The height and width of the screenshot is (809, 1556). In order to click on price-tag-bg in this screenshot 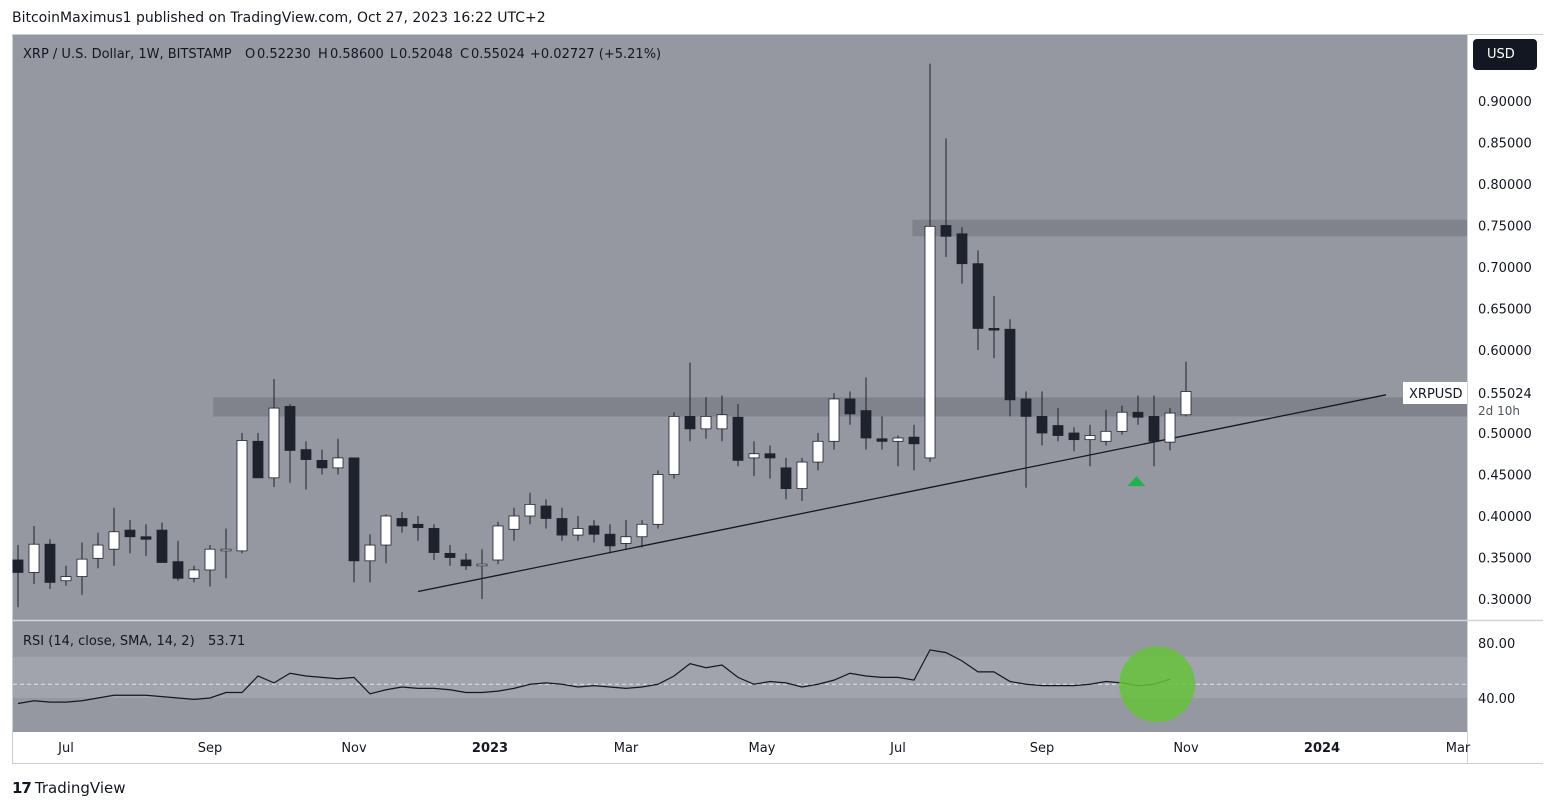, I will do `click(1504, 402)`.